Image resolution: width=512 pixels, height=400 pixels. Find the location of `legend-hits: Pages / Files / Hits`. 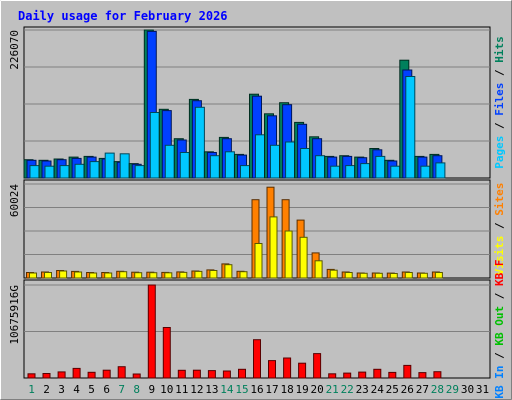

legend-hits: Pages / Files / Hits is located at coordinates (499, 102).